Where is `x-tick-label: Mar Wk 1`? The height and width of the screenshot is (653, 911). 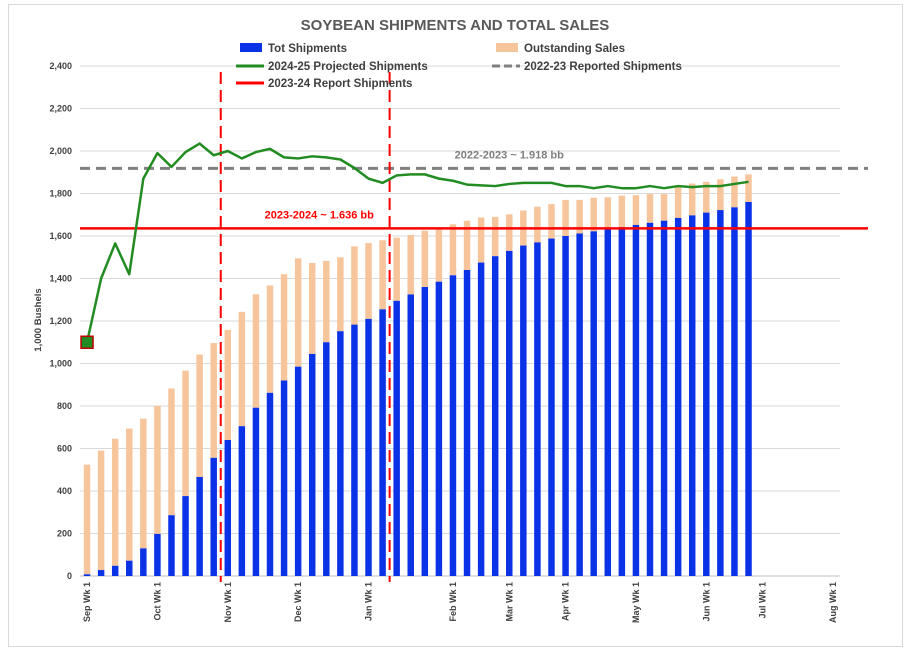
x-tick-label: Mar Wk 1 is located at coordinates (509, 602).